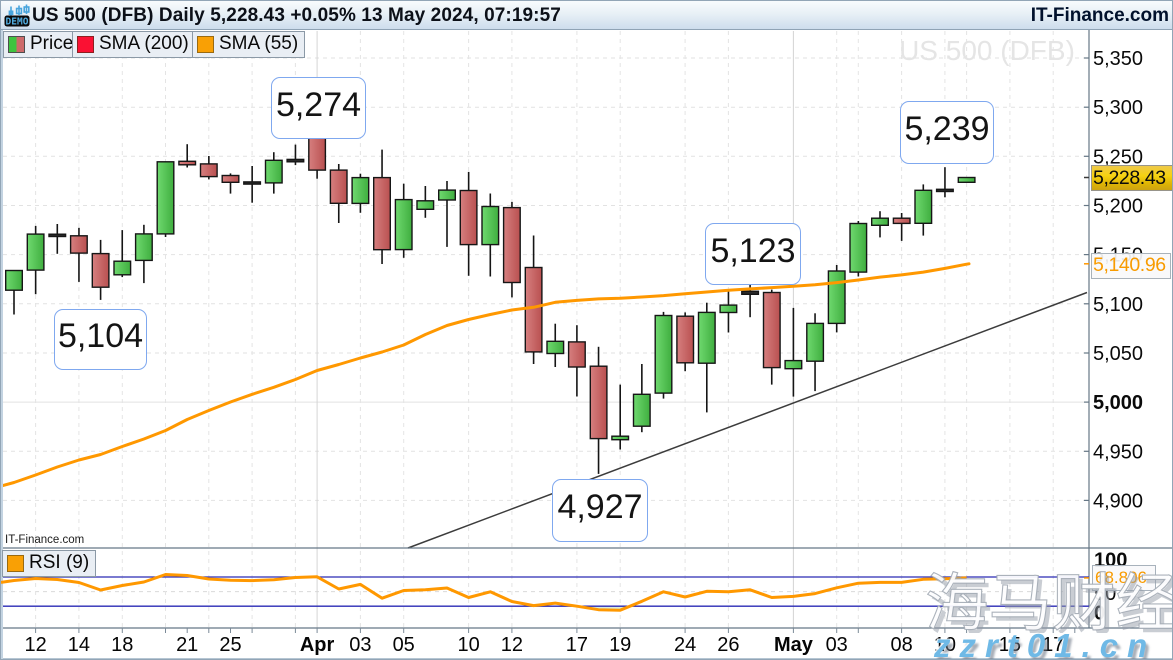 Image resolution: width=1173 pixels, height=660 pixels. I want to click on bottom-strip, so click(586, 658).